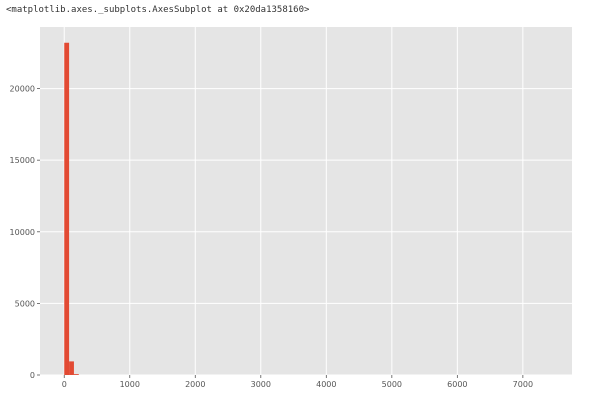 This screenshot has height=400, width=596. What do you see at coordinates (297, 382) in the screenshot?
I see `x-axis-ticks: 0 1000 2000 3000 4000 5000 6000 7000` at bounding box center [297, 382].